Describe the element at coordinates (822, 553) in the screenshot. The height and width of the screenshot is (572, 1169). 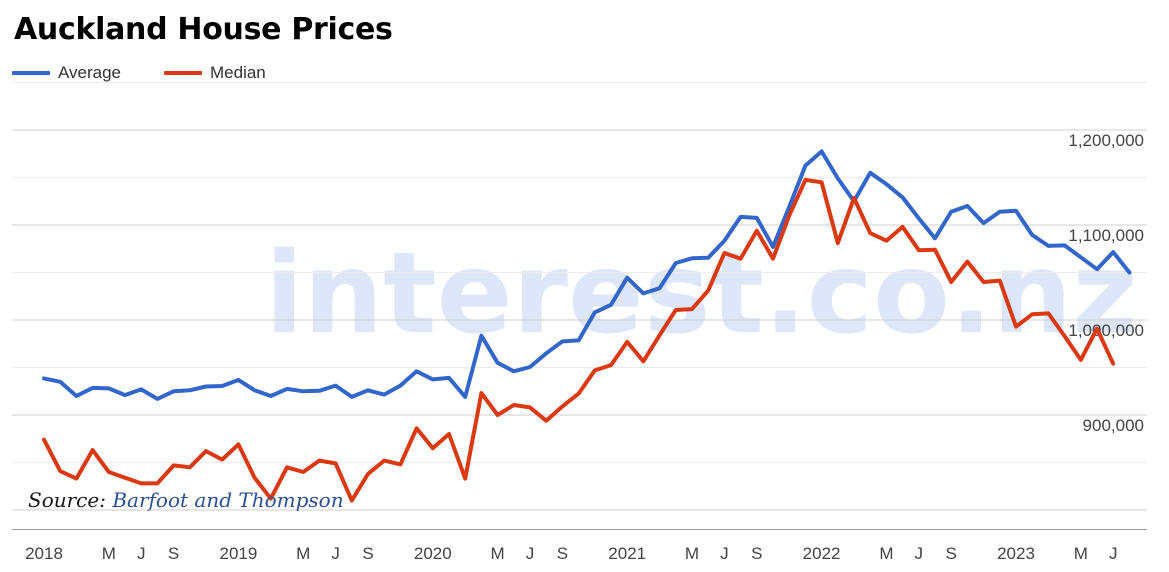
I see `x-tick-label: 2022` at that location.